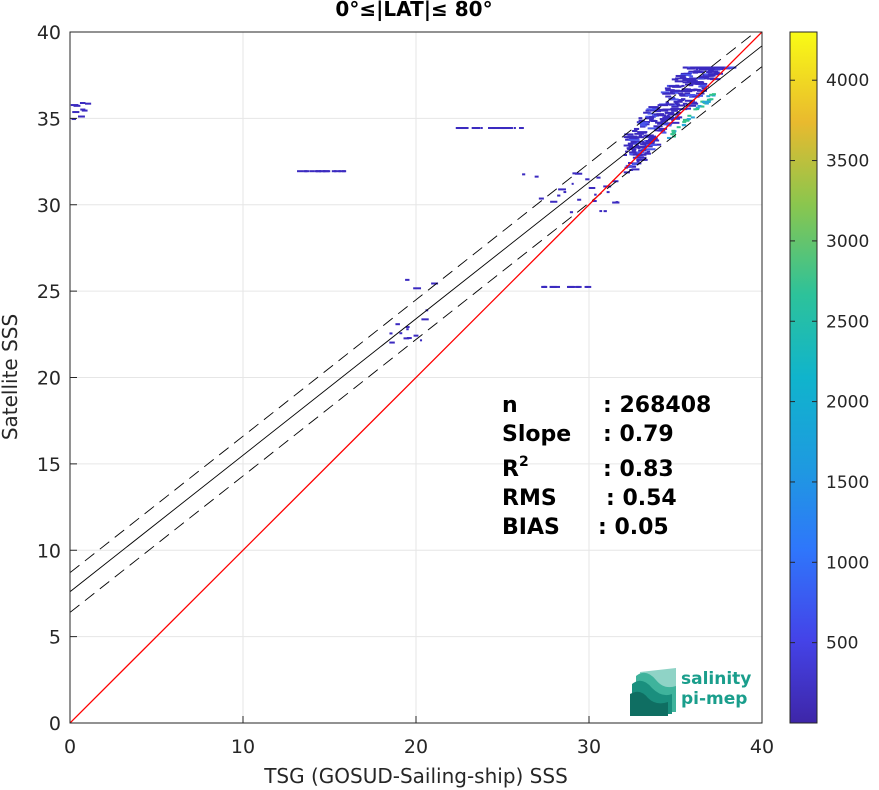 The height and width of the screenshot is (790, 879). I want to click on chart-title: 0°≤|LAT|≤ 80°, so click(413, 10).